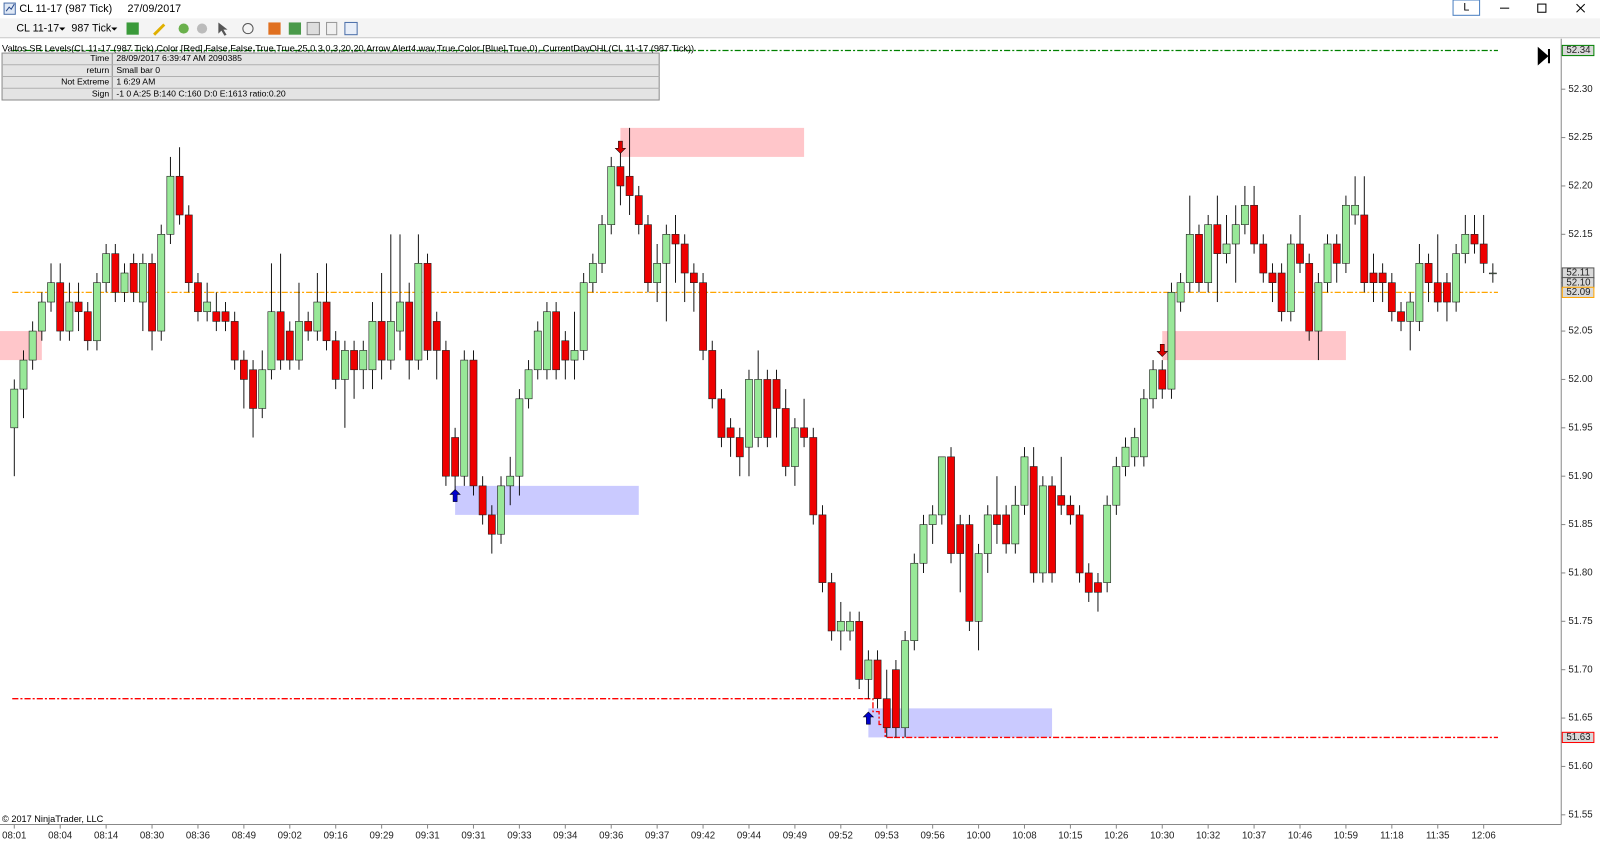  Describe the element at coordinates (152, 835) in the screenshot. I see `x-tick-label: 08:30` at that location.